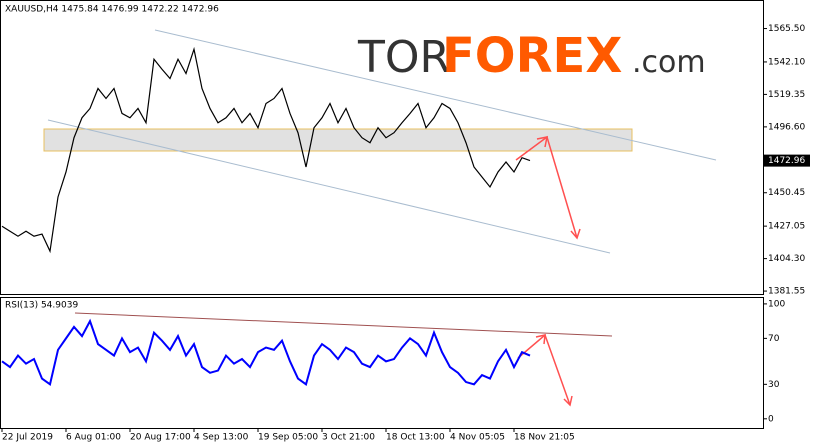 The width and height of the screenshot is (815, 447). I want to click on x-tick-label: 3 Oct 21:00, so click(348, 438).